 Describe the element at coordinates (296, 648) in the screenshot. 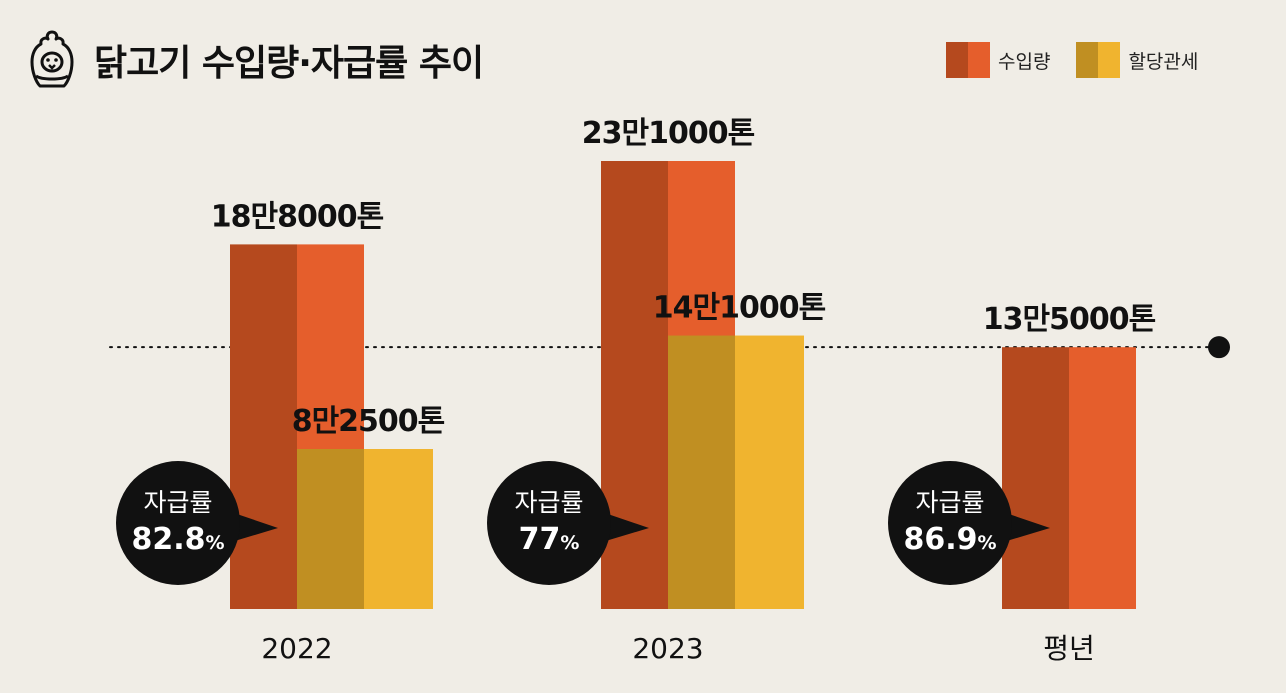

I see `x-tick-label-0: 2022` at that location.